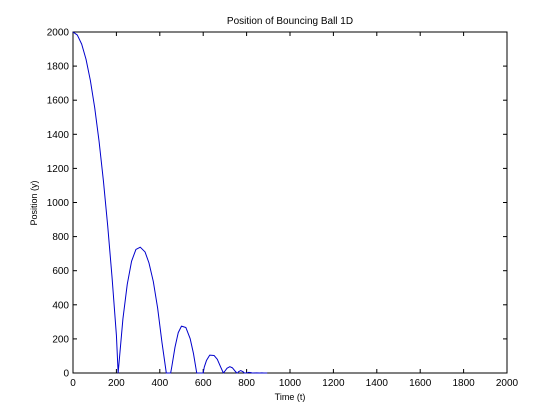 The height and width of the screenshot is (420, 560). I want to click on y-tick-label: 1800, so click(58, 67).